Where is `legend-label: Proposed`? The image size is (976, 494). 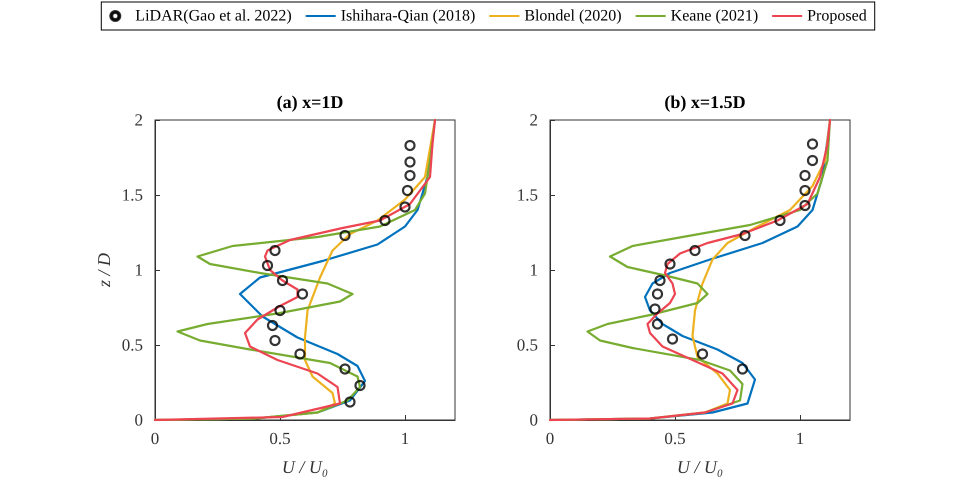 legend-label: Proposed is located at coordinates (837, 16).